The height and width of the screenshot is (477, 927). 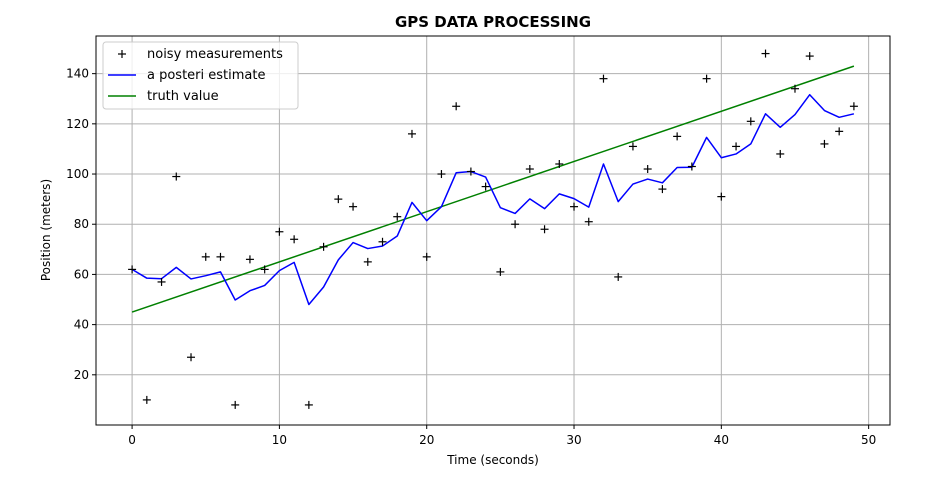 I want to click on y-tick-label: 140, so click(x=77, y=74).